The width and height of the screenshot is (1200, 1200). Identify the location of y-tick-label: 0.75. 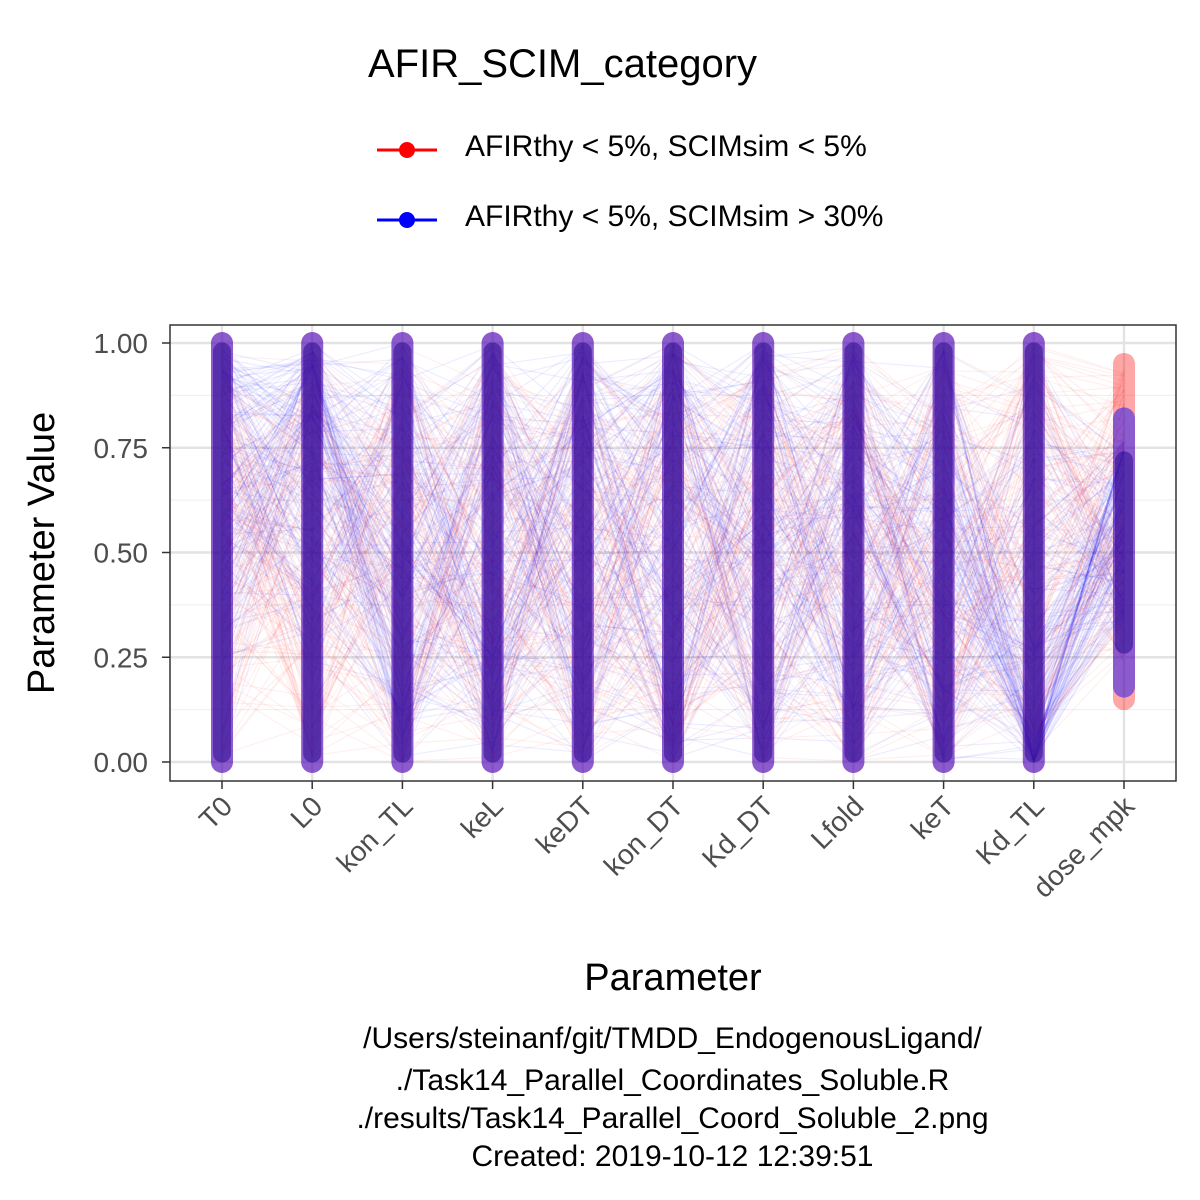
(121, 448).